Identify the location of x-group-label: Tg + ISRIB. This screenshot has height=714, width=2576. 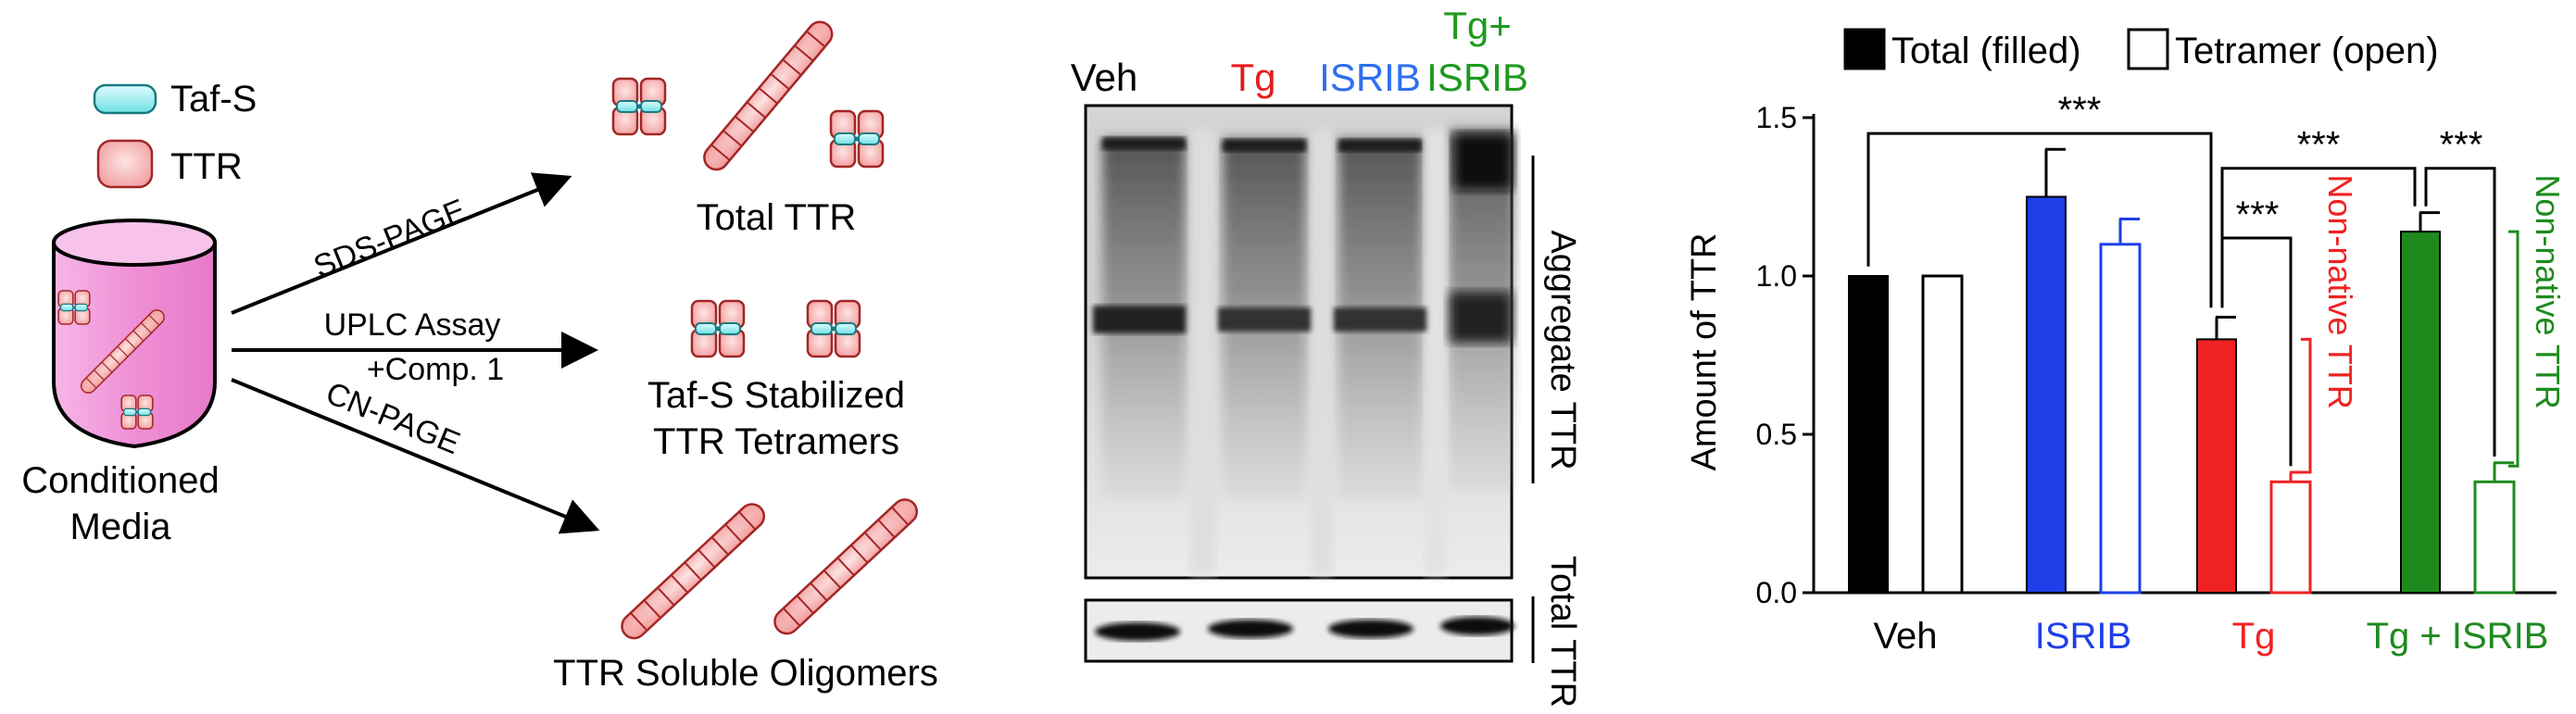
(2458, 636).